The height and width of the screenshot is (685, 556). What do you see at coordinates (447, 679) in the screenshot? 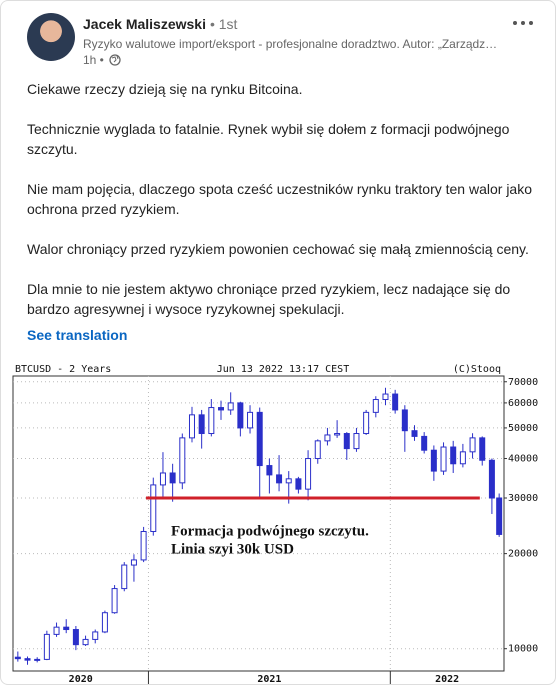
I see `x-tick-label: 2022` at bounding box center [447, 679].